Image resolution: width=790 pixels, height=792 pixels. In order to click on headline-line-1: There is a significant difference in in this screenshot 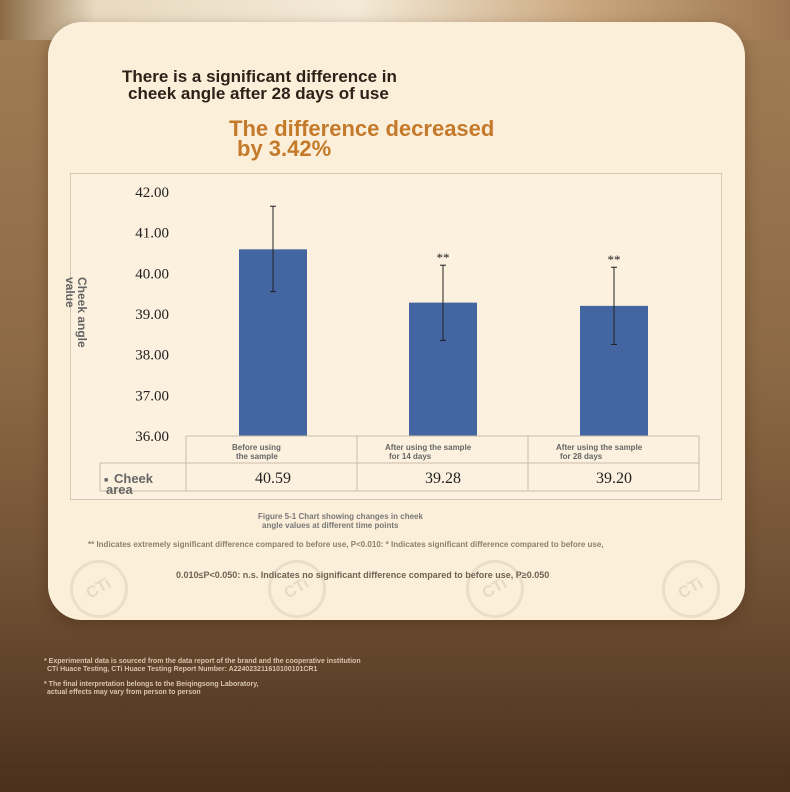, I will do `click(259, 76)`.